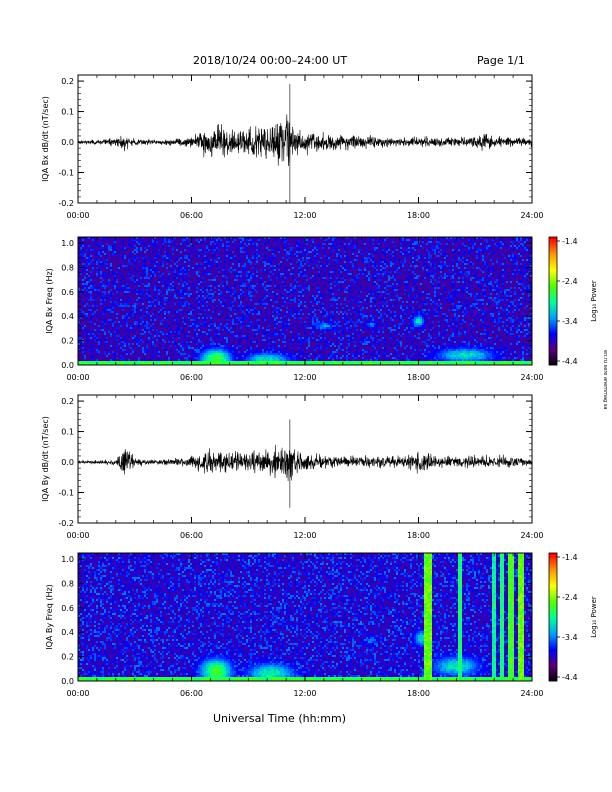 The width and height of the screenshot is (612, 792). What do you see at coordinates (45, 139) in the screenshot?
I see `bx-dbdt-ylabel: IQA Bx dB/dt (nT/sec)` at bounding box center [45, 139].